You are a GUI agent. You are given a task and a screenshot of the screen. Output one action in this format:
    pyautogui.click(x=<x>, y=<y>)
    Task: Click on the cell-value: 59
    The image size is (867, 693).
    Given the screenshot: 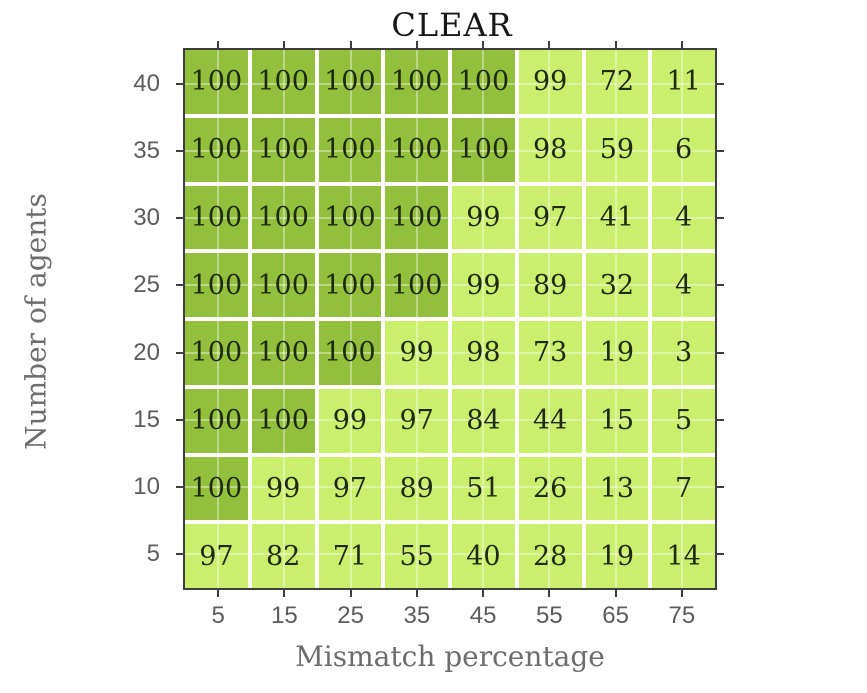 What is the action you would take?
    pyautogui.click(x=617, y=150)
    